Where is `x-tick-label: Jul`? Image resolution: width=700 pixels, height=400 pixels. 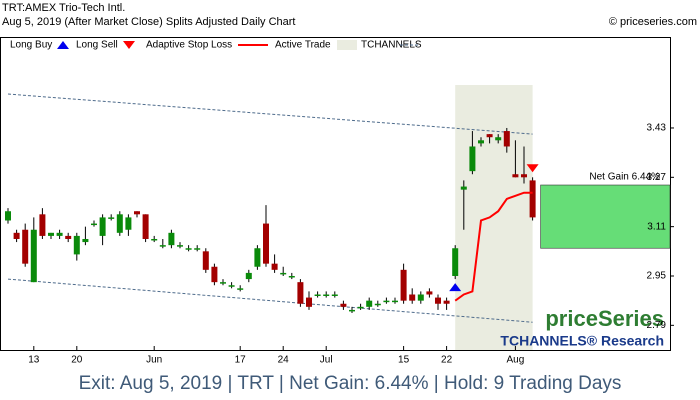
x-tick-label: Jul is located at coordinates (326, 360).